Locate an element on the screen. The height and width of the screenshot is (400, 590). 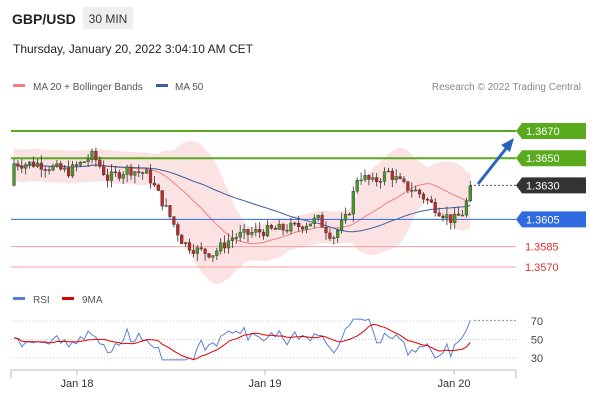
ma20-legend-label: MA 20 + Bollinger Bands is located at coordinates (88, 87).